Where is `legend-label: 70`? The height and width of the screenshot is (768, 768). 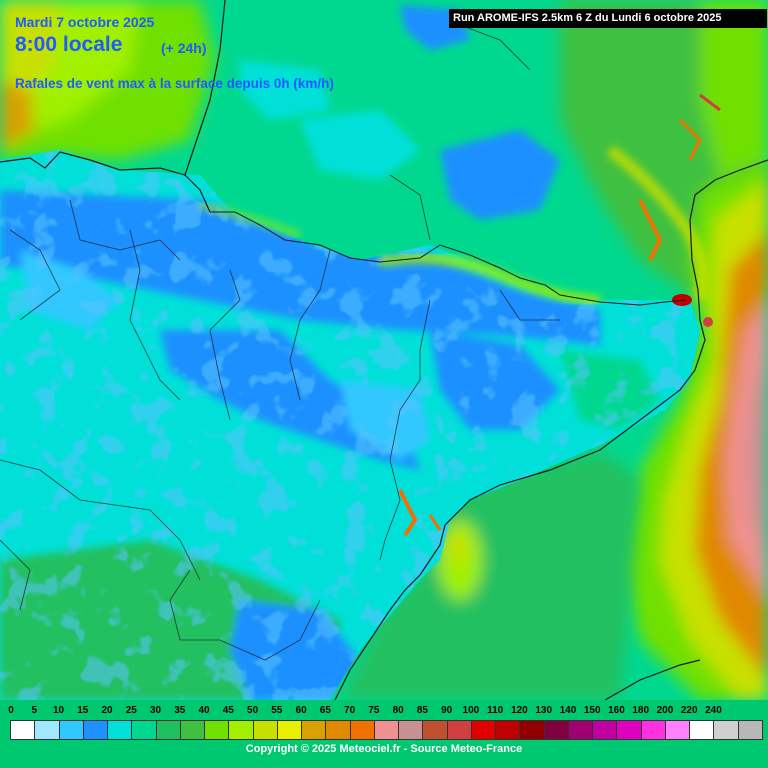
legend-label: 70 is located at coordinates (350, 710).